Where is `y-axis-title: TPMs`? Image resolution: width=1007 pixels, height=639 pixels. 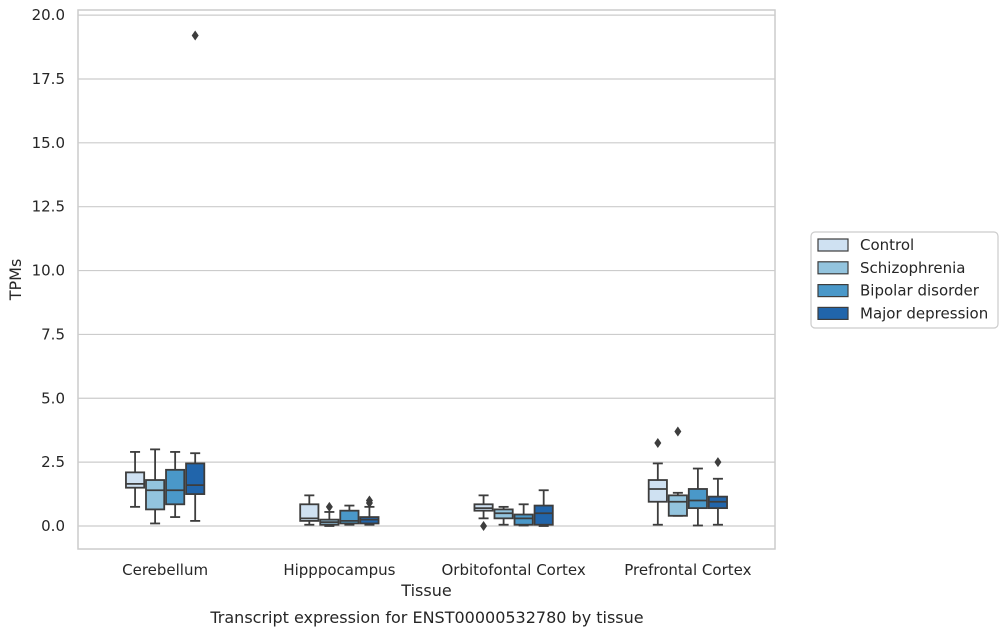 y-axis-title: TPMs is located at coordinates (15, 280).